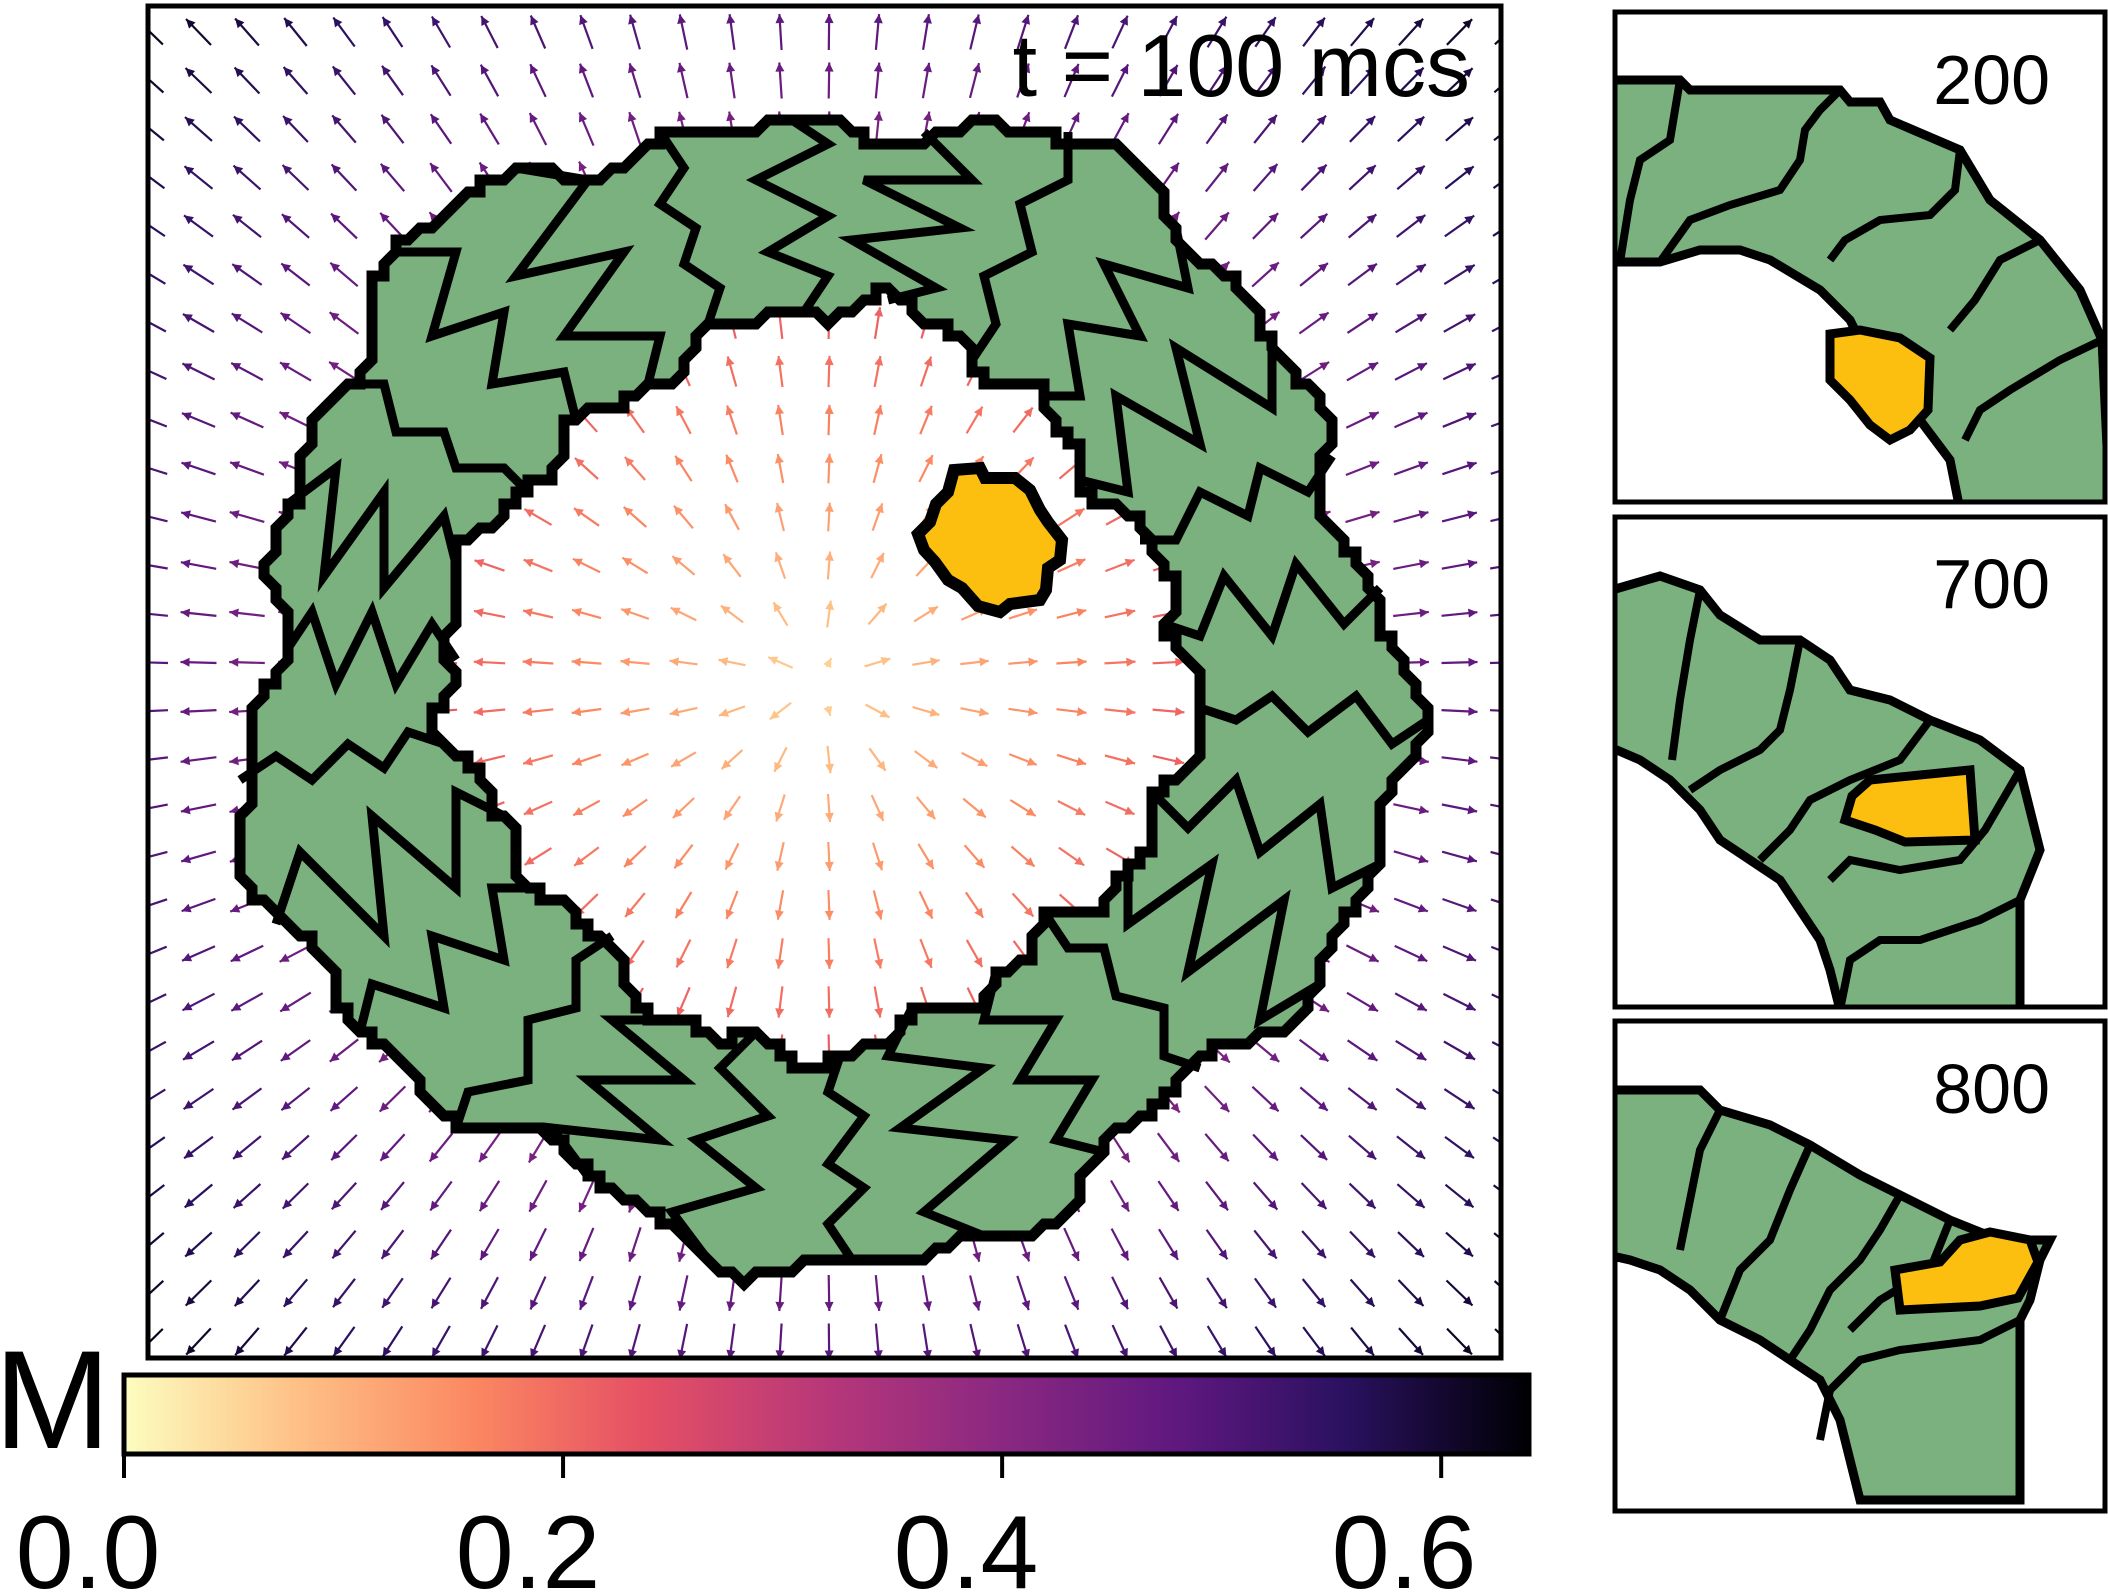  Describe the element at coordinates (1241, 65) in the screenshot. I see `main-time-label: t = 100 mcs` at that location.